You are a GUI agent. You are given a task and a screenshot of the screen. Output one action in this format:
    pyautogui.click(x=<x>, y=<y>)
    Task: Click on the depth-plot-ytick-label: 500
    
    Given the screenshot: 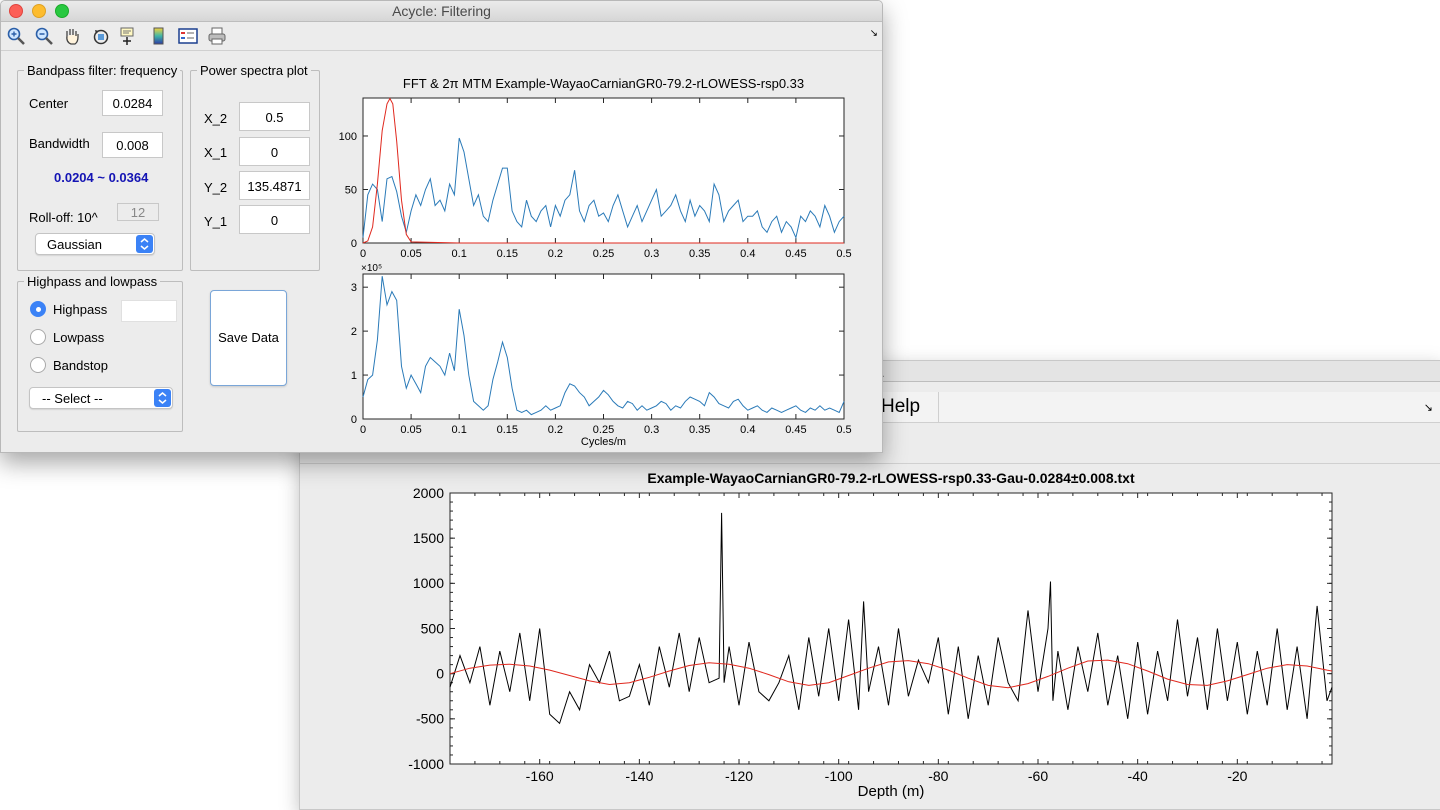 What is the action you would take?
    pyautogui.click(x=433, y=628)
    